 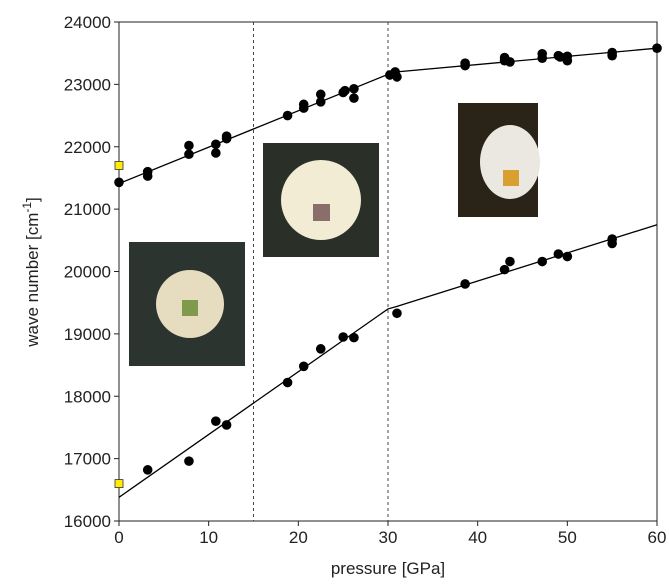 What do you see at coordinates (208, 537) in the screenshot?
I see `x-tick-label: 10` at bounding box center [208, 537].